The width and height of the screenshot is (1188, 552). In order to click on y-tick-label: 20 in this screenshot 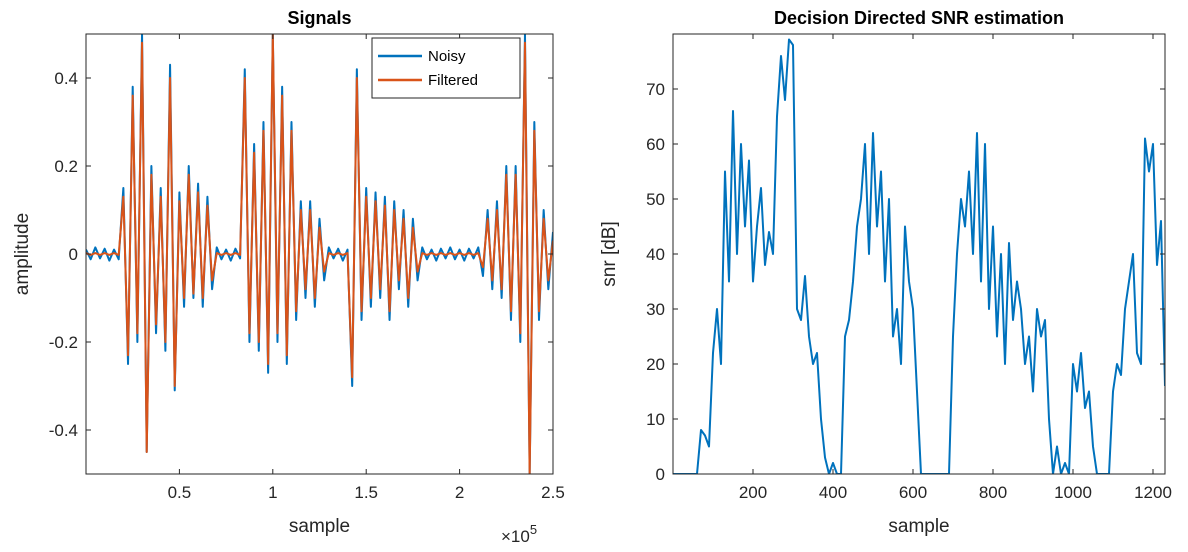, I will do `click(655, 364)`.